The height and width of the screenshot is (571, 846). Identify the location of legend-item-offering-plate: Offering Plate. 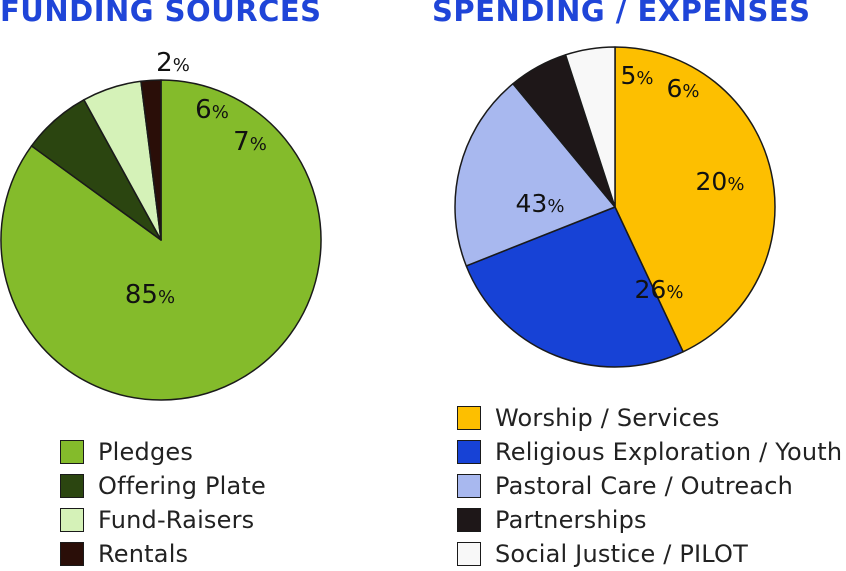
(163, 486).